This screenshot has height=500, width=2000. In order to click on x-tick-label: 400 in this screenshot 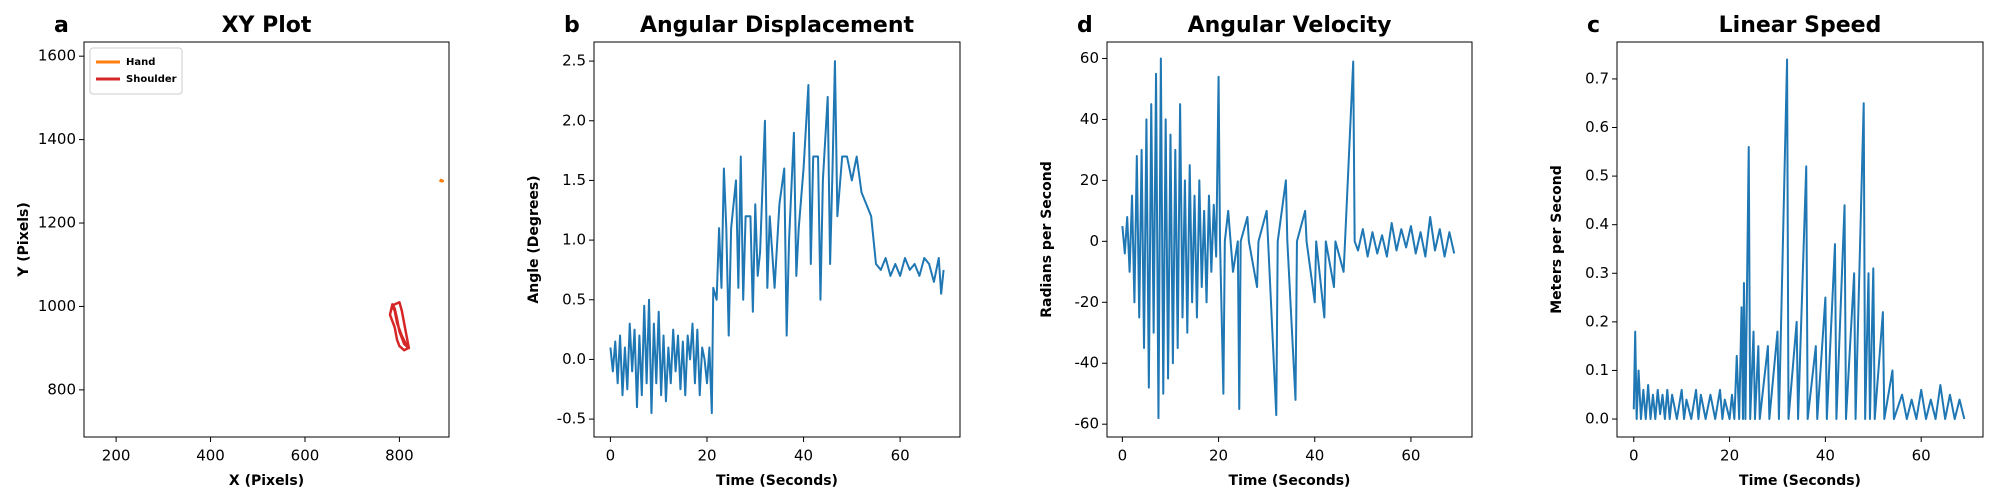, I will do `click(210, 456)`.